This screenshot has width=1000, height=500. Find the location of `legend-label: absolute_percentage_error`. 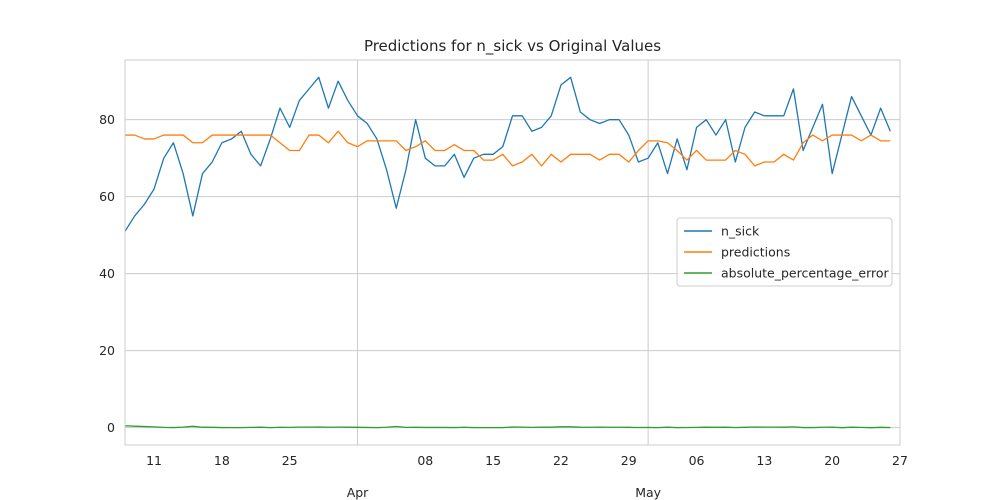

legend-label: absolute_percentage_error is located at coordinates (805, 273).